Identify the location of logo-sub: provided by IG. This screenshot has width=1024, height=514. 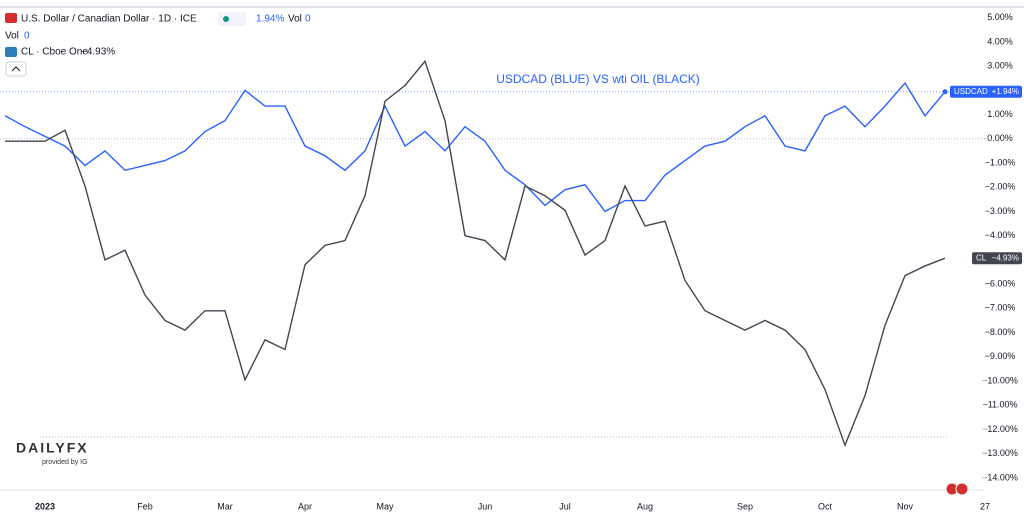
(65, 462).